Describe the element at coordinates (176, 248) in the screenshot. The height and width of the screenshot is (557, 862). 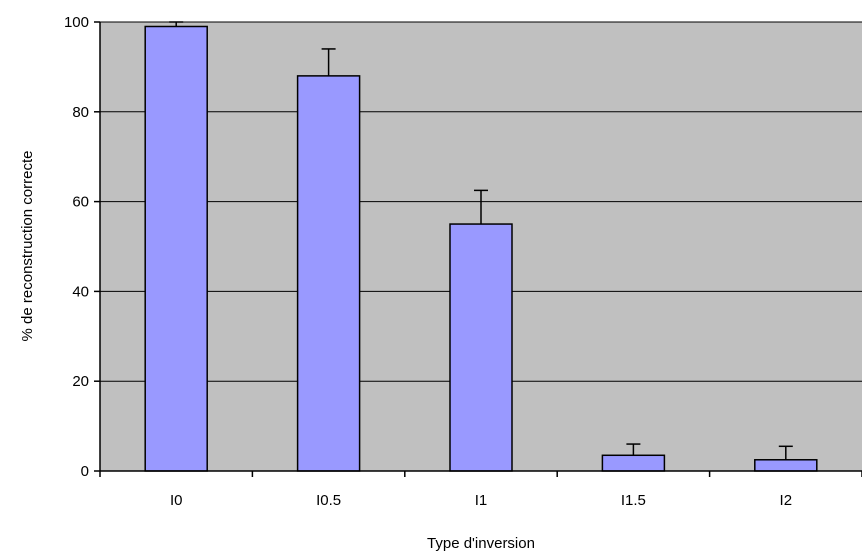
I see `bar-I0` at that location.